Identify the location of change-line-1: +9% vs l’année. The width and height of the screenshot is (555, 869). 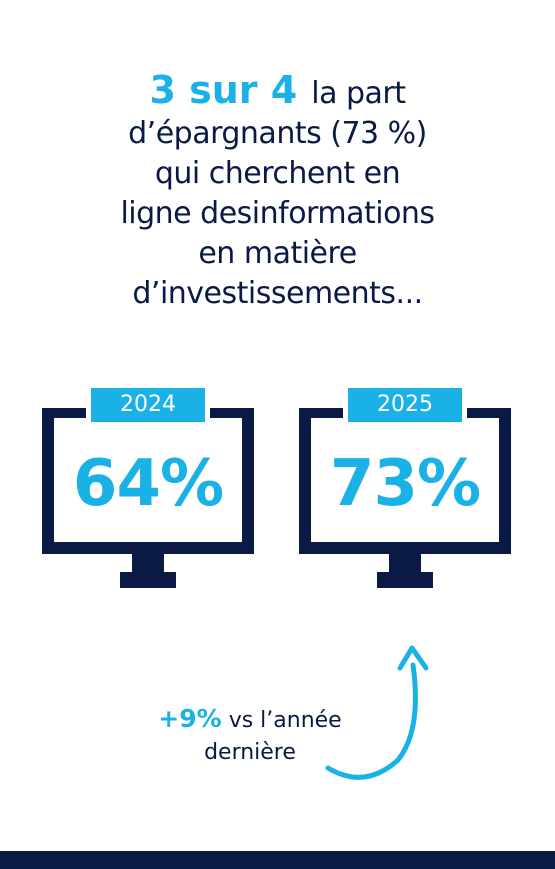
(250, 720).